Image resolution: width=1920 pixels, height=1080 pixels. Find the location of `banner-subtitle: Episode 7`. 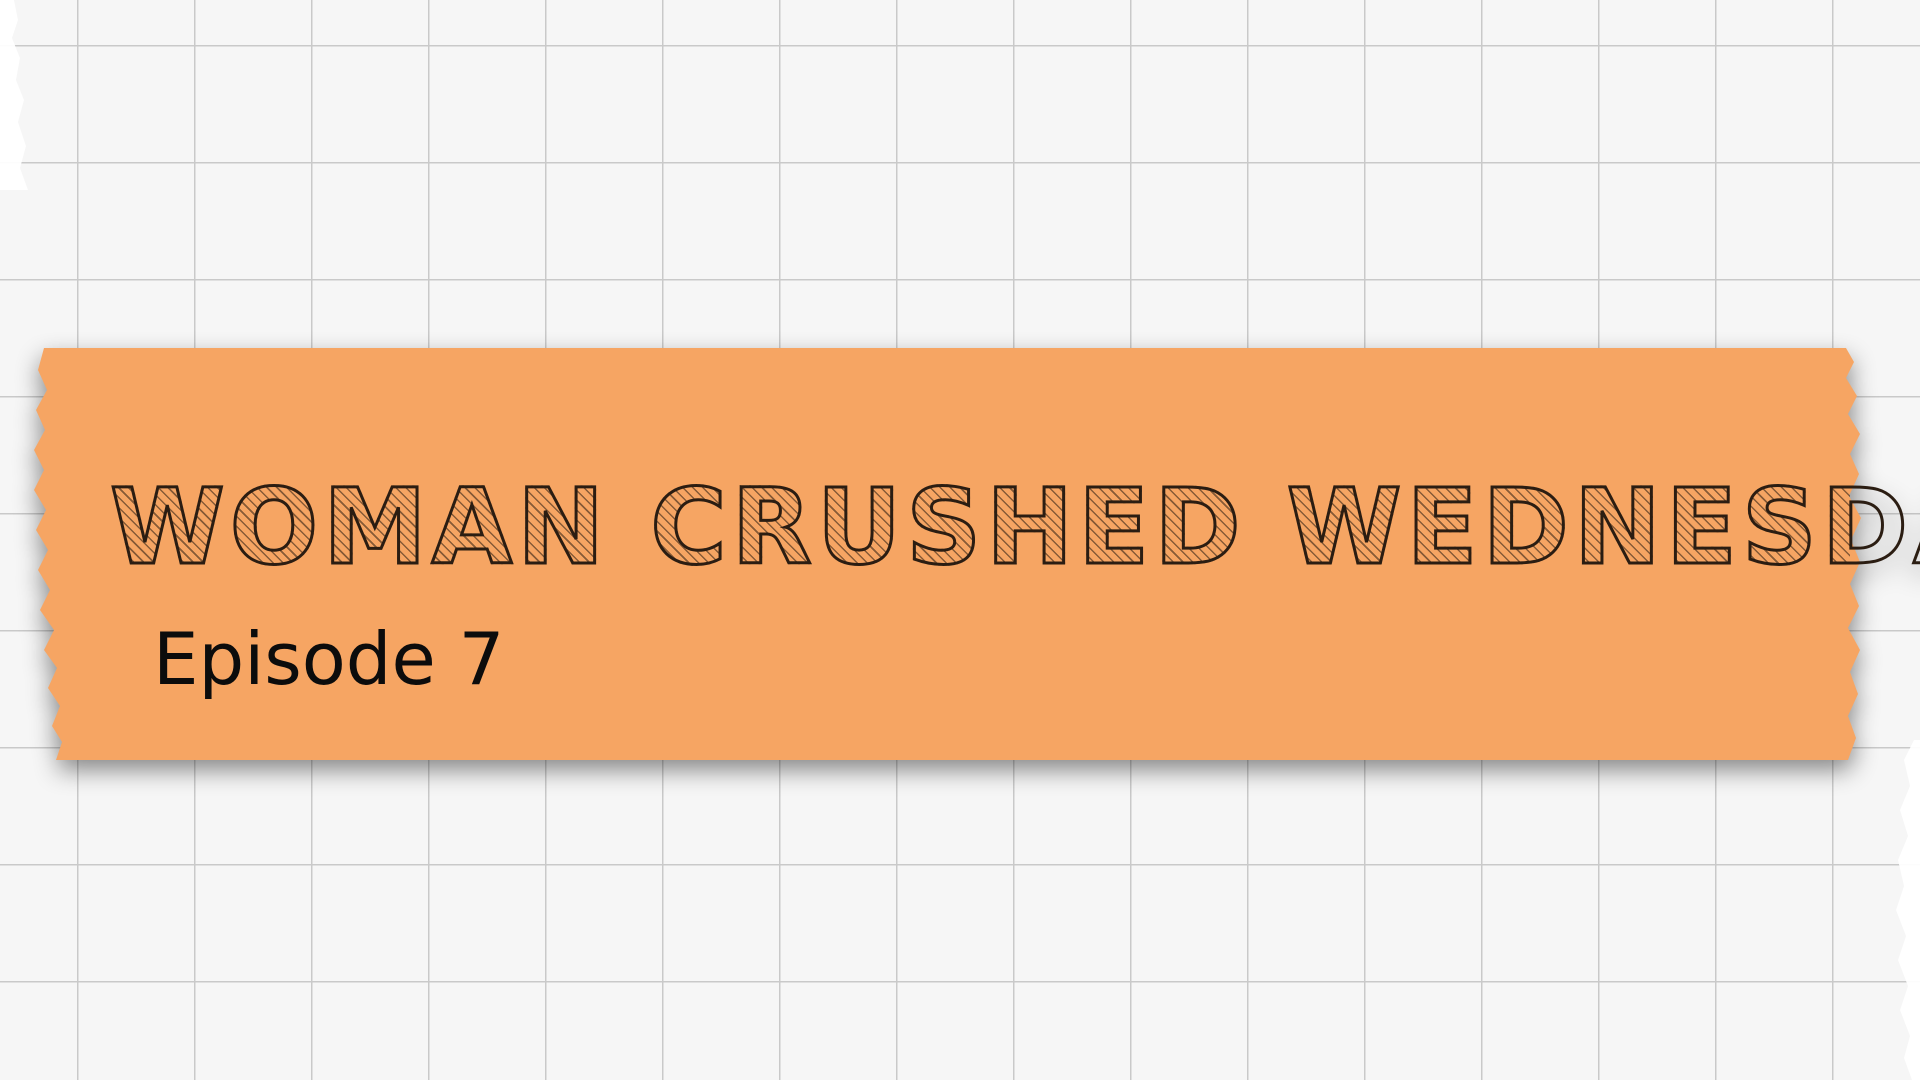

banner-subtitle: Episode 7 is located at coordinates (329, 659).